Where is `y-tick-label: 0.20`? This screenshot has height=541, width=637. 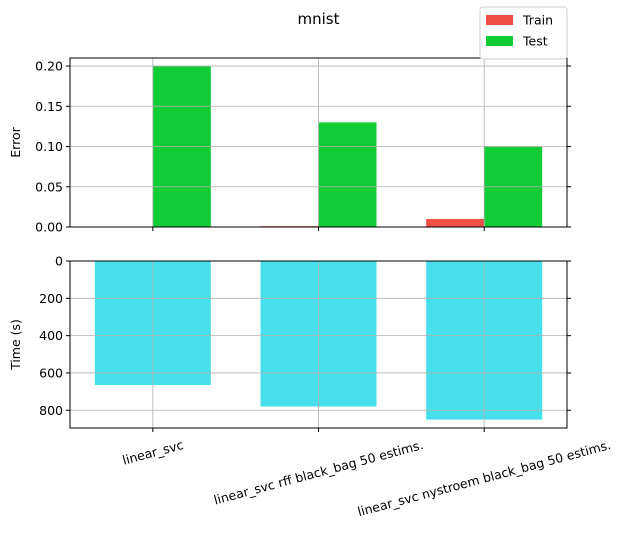
y-tick-label: 0.20 is located at coordinates (49, 66).